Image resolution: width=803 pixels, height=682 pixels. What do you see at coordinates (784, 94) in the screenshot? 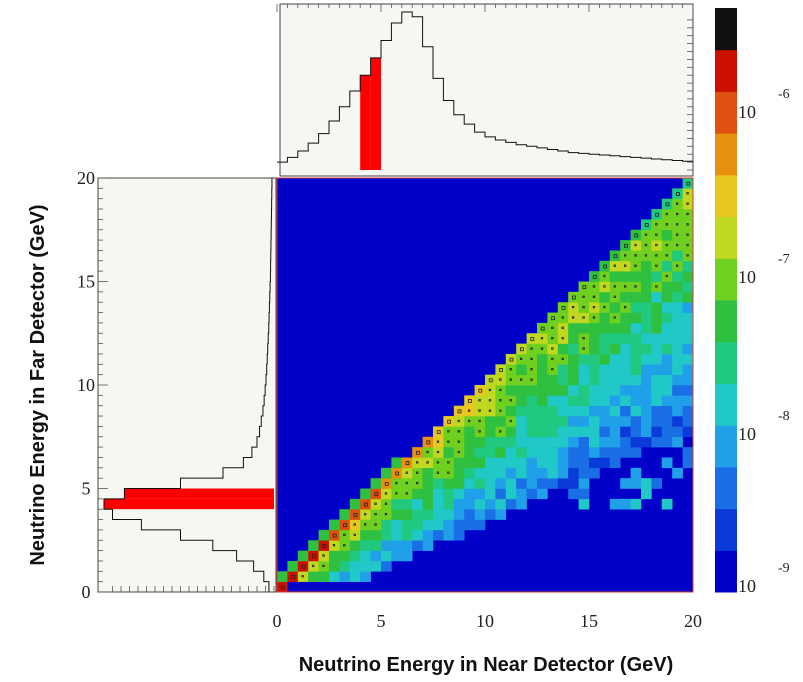
I see `colorbar-tick-exponent: -6` at bounding box center [784, 94].